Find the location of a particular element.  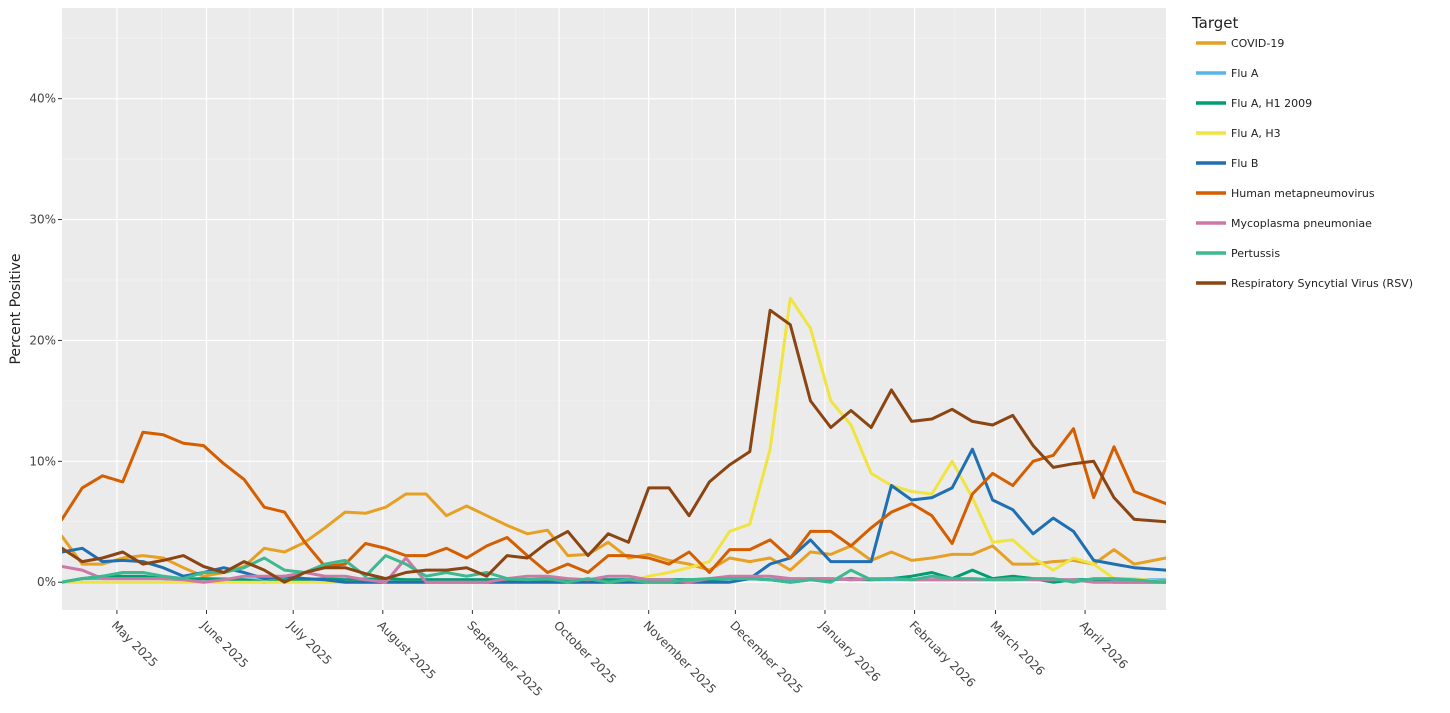

legend-item-mycoplasma-pneumoniae: Mycoplasma pneumoniae is located at coordinates (1284, 223).